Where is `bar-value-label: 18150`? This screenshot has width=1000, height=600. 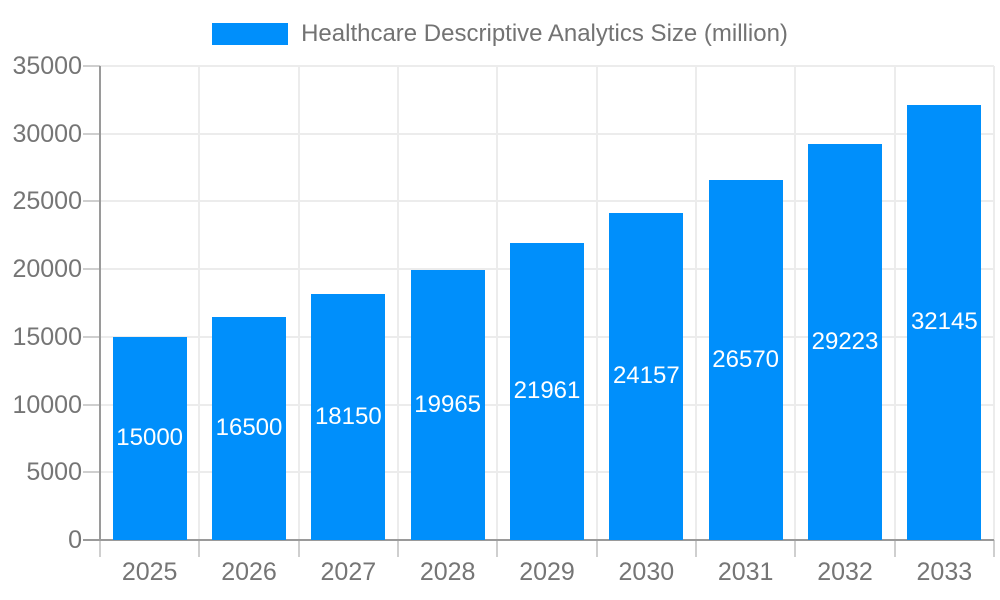 bar-value-label: 18150 is located at coordinates (348, 417).